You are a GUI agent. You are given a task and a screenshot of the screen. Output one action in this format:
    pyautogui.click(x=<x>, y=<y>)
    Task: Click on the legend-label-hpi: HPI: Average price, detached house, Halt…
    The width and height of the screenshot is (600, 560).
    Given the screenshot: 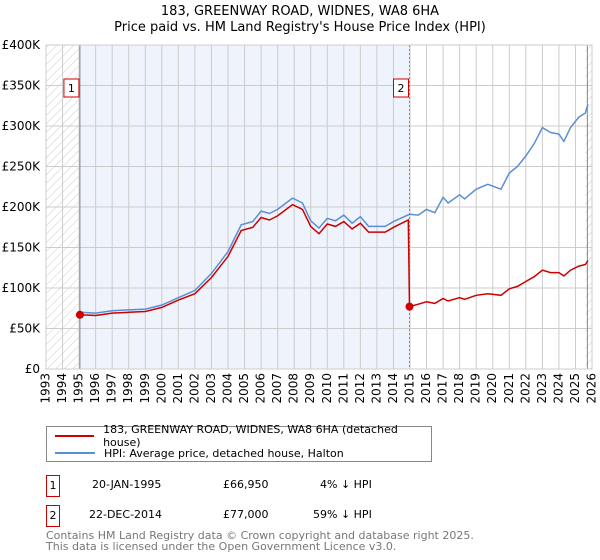 What is the action you would take?
    pyautogui.click(x=224, y=453)
    